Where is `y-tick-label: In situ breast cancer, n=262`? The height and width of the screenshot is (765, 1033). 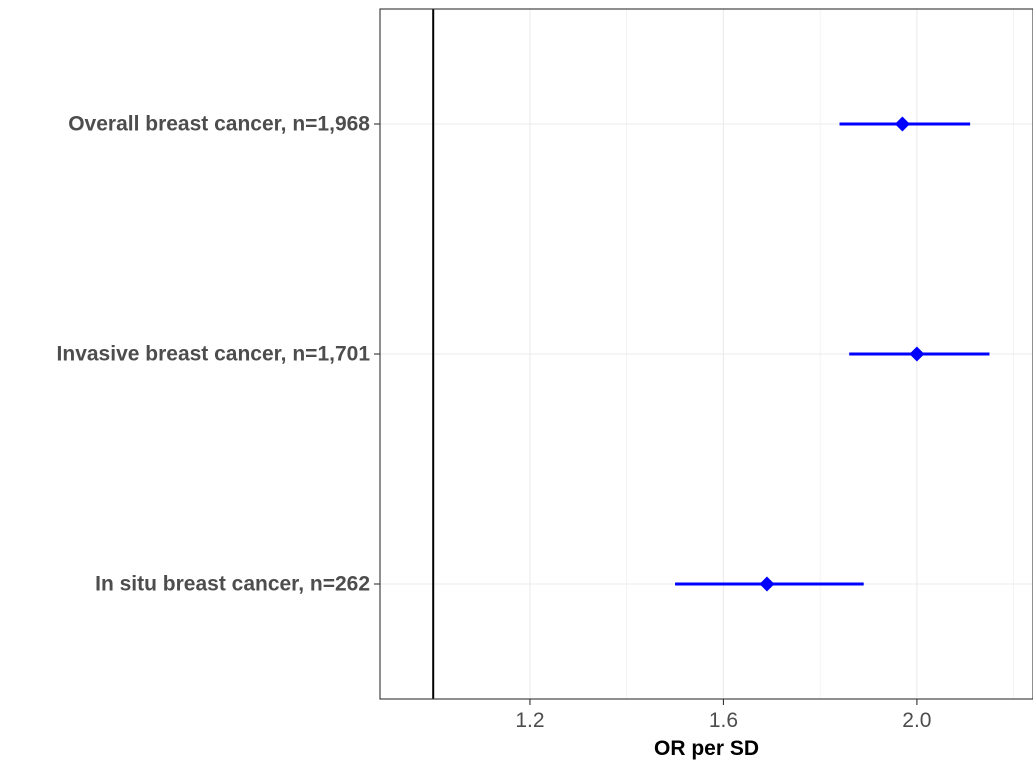 y-tick-label: In situ breast cancer, n=262 is located at coordinates (232, 584).